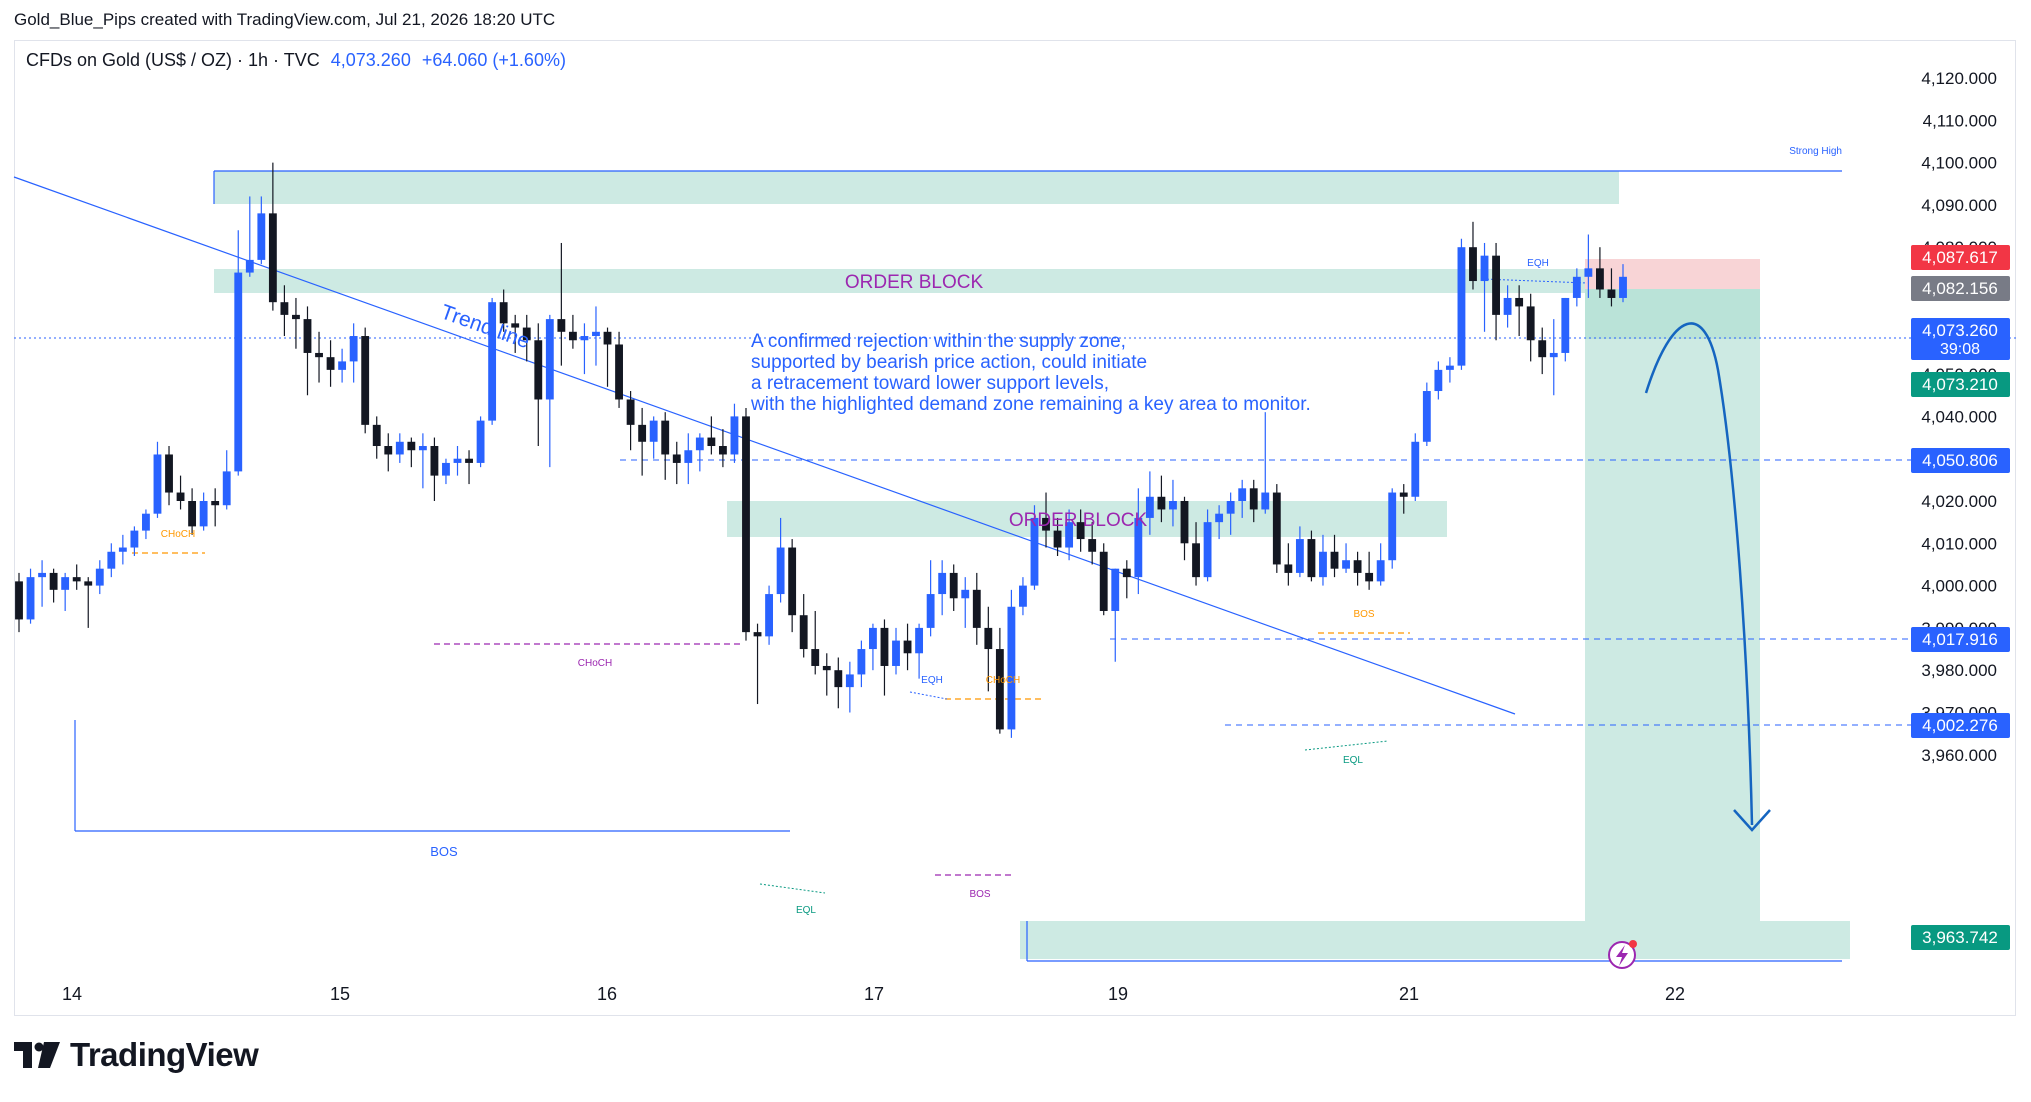 This screenshot has height=1102, width=2031. What do you see at coordinates (178, 534) in the screenshot?
I see `choch-label-1: CHoCH` at bounding box center [178, 534].